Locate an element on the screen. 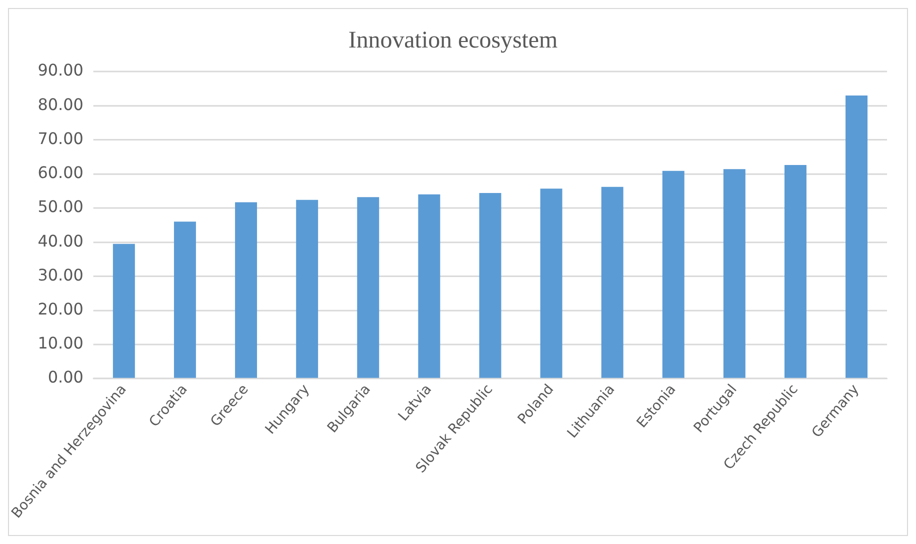 This screenshot has height=544, width=916. y-tick-label: 50.00 is located at coordinates (61, 206).